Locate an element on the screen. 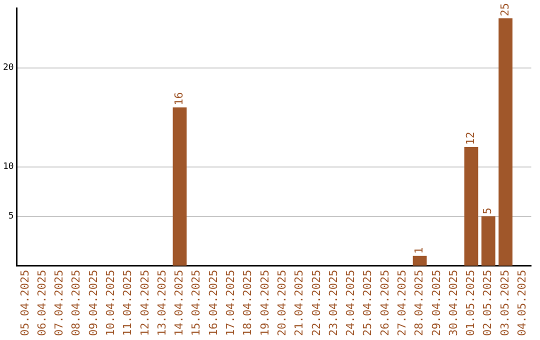  x-tick-label: 05.04.2025 is located at coordinates (25, 303).